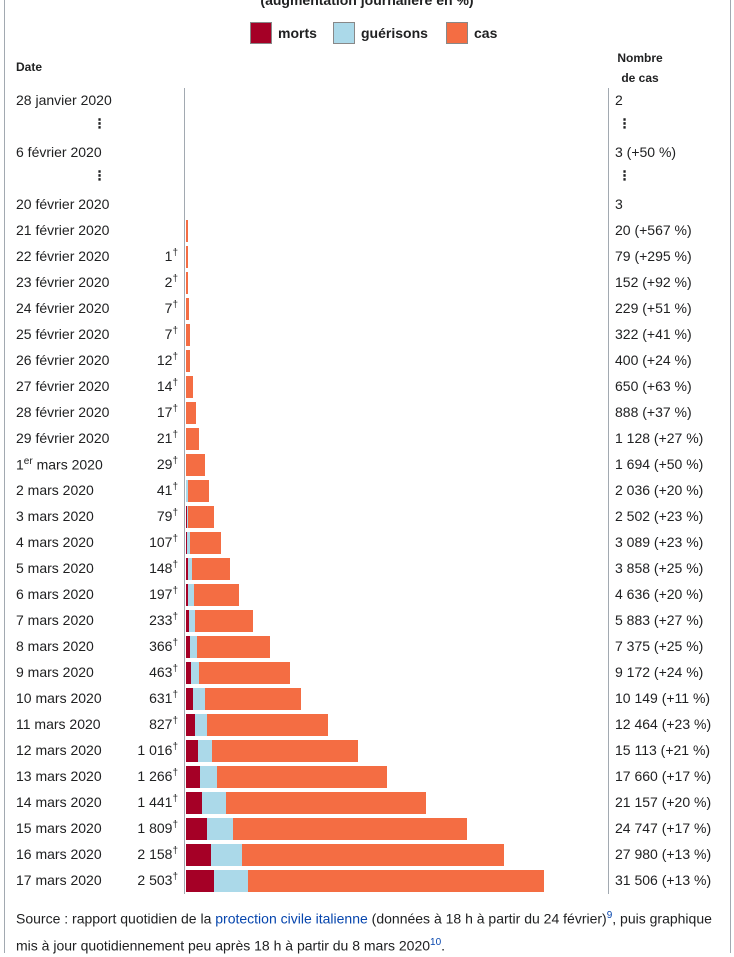 This screenshot has height=957, width=734. I want to click on data-row: 6 mars 2020 197† 4 636 (+20 %), so click(367, 595).